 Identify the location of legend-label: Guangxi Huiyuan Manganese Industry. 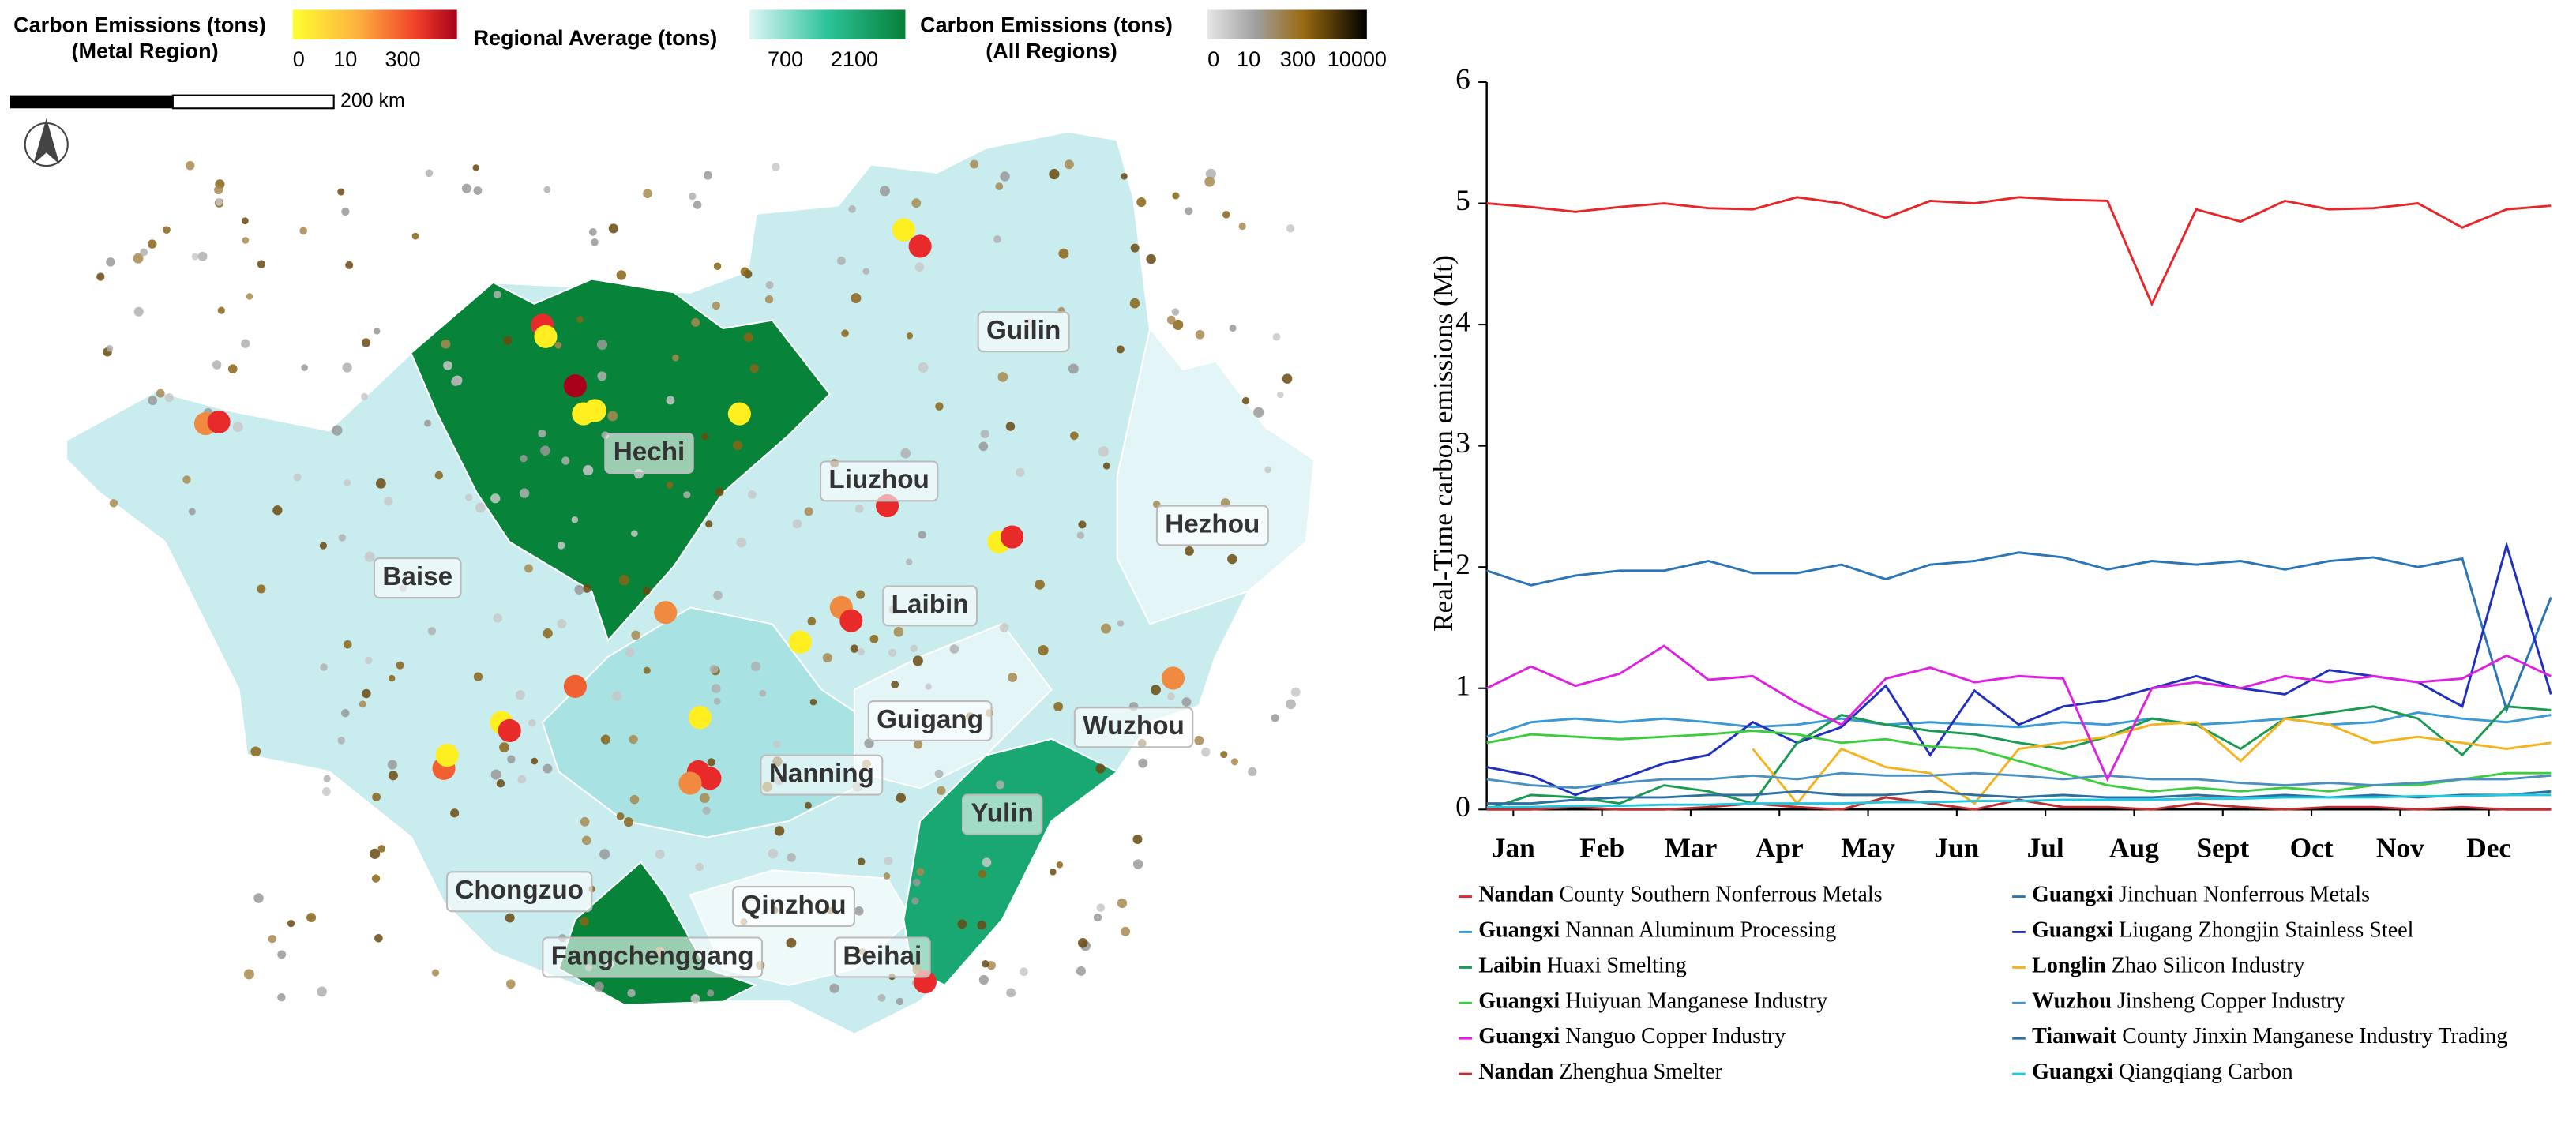
(1652, 1002).